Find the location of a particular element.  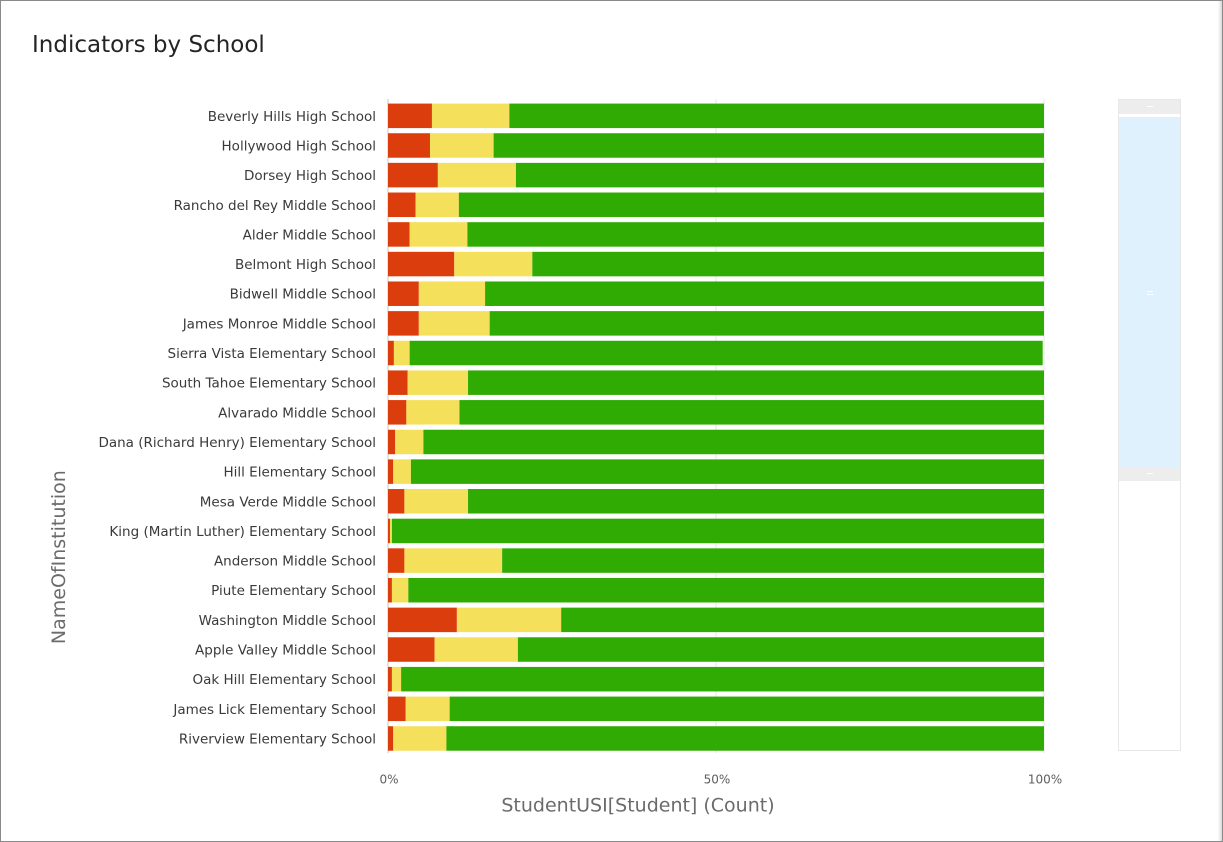

x-axis-tick-label: 100% is located at coordinates (1045, 779).